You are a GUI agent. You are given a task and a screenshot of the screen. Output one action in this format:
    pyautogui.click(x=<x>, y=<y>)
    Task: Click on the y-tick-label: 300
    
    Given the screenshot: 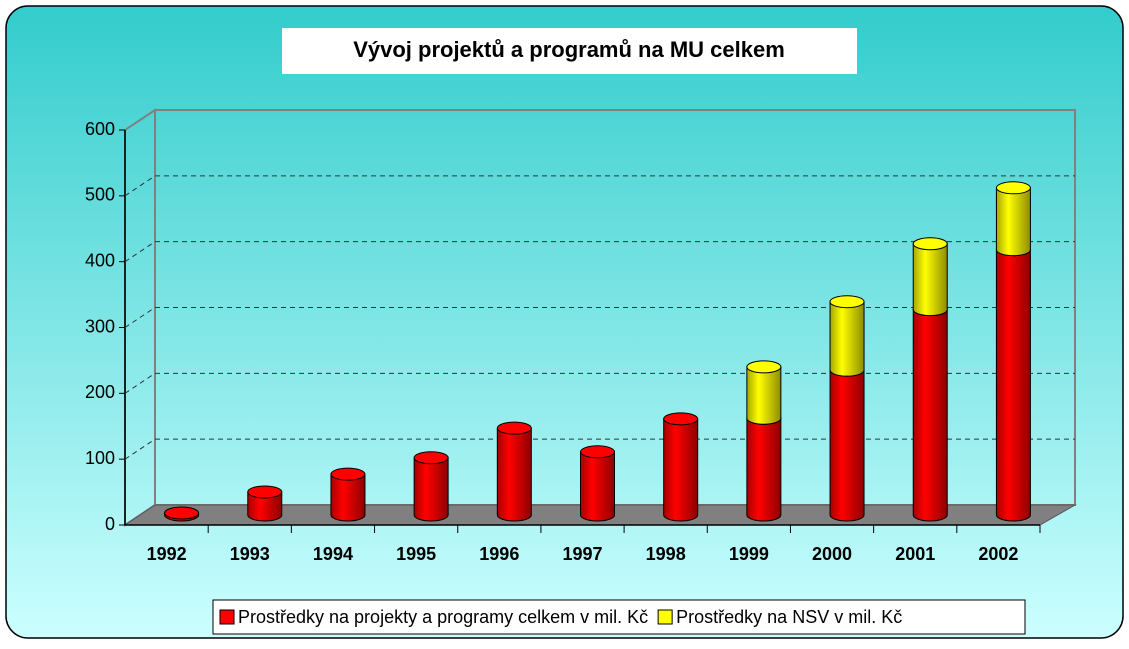 What is the action you would take?
    pyautogui.click(x=100, y=326)
    